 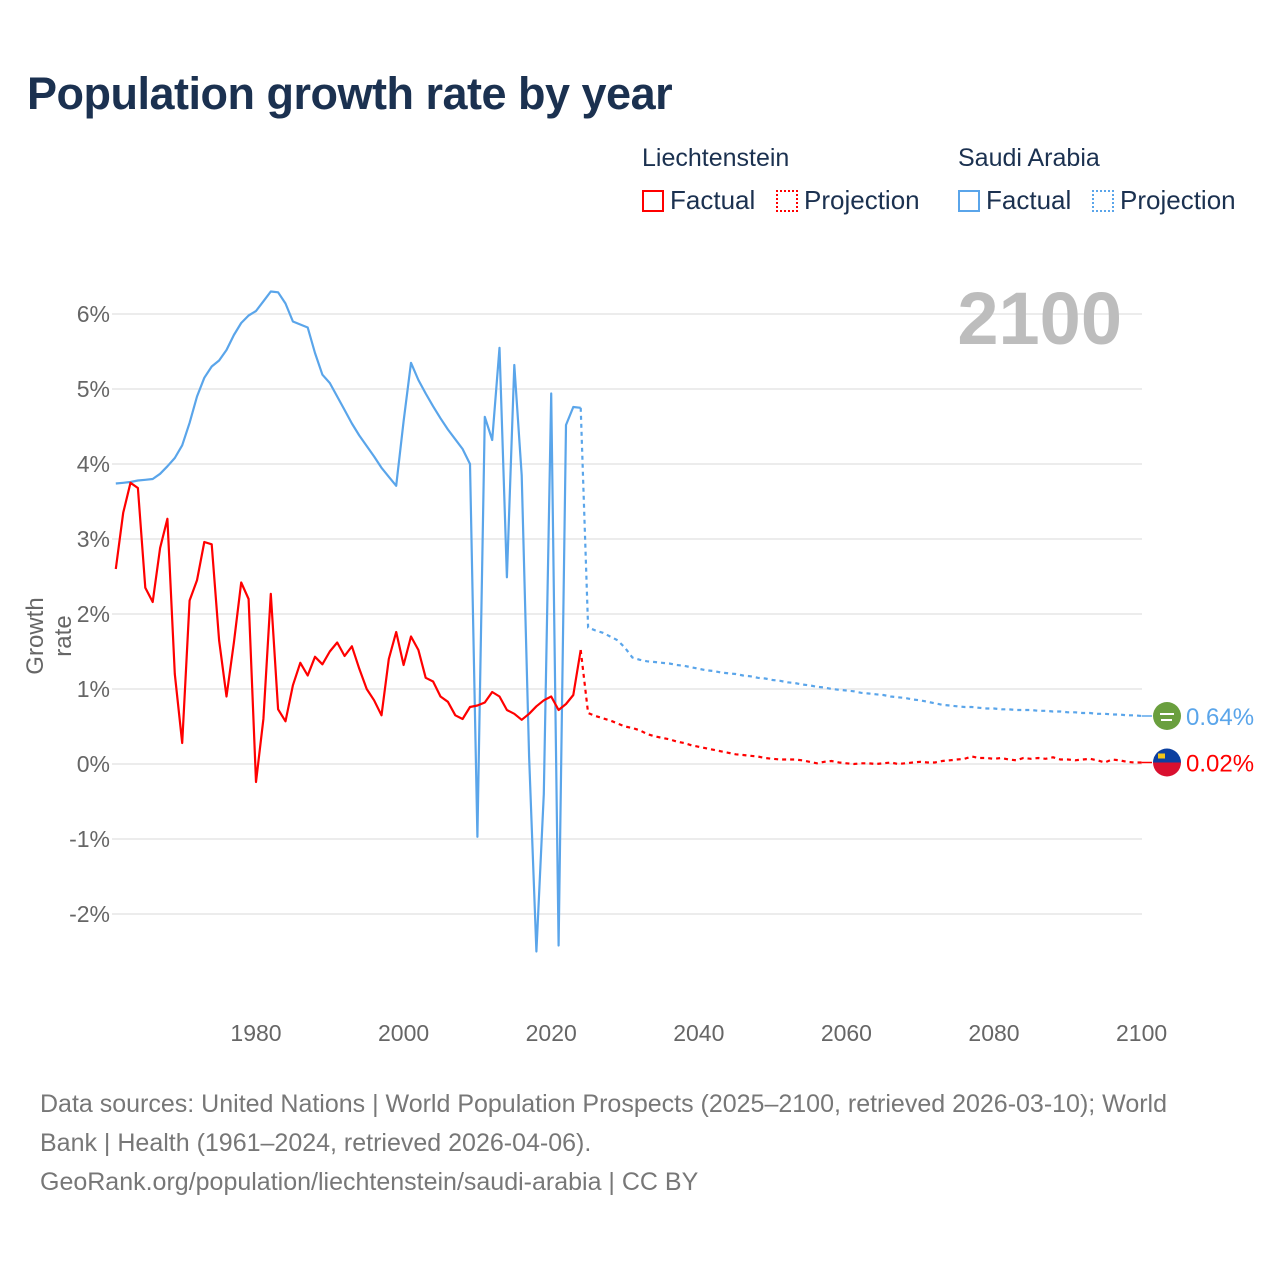 What do you see at coordinates (93, 389) in the screenshot?
I see `y-tick-label: 5%` at bounding box center [93, 389].